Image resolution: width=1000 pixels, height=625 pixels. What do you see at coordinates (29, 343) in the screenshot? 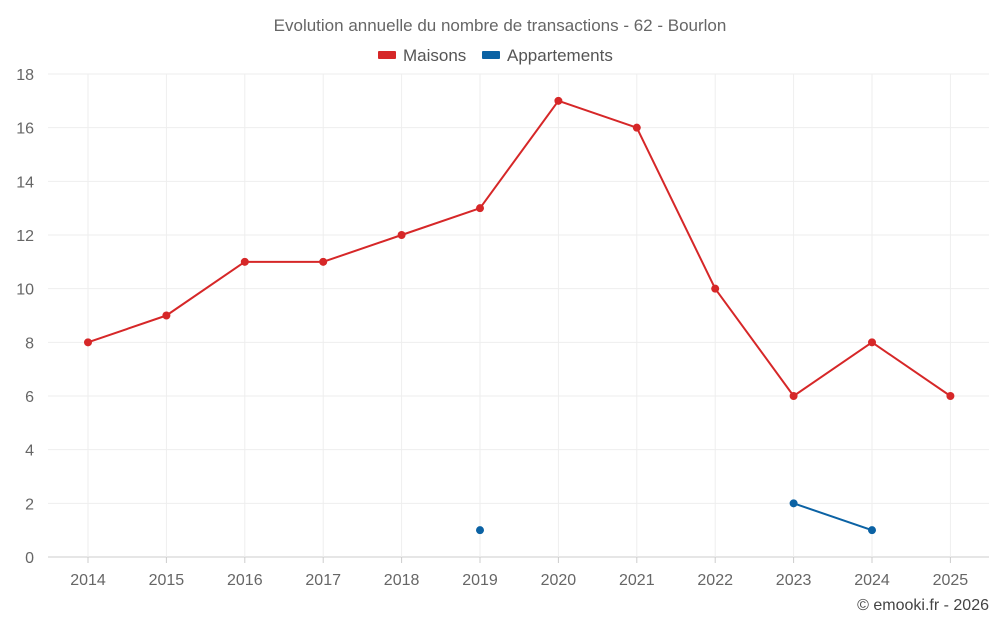
I see `y-tick-label: 8` at bounding box center [29, 343].